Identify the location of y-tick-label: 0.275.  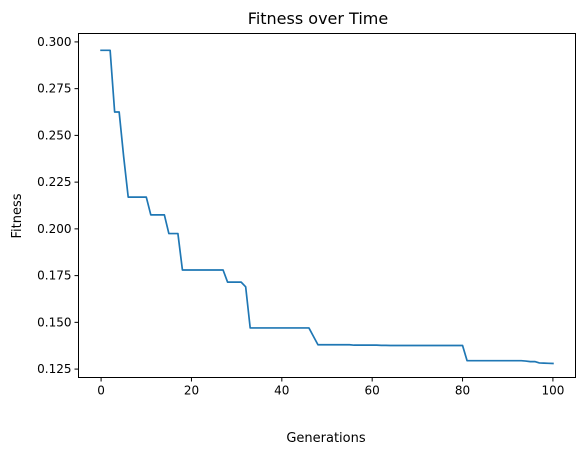
(54, 89).